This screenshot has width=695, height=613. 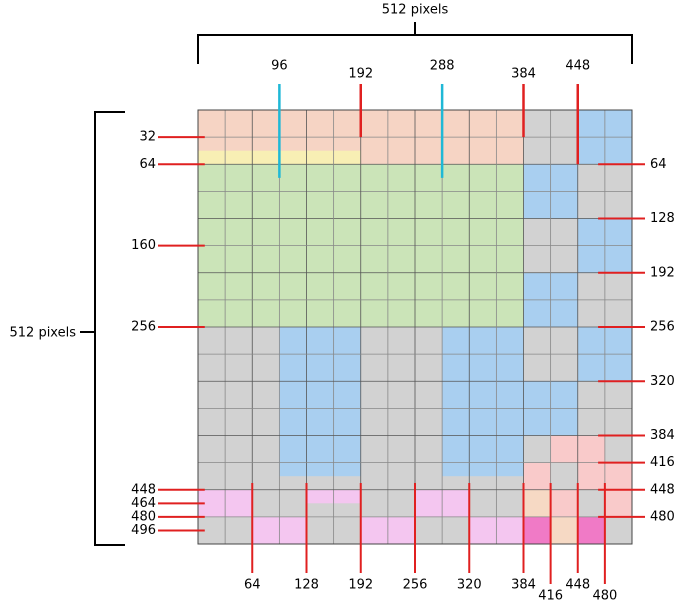 I want to click on top-marker-label: 96, so click(x=279, y=66).